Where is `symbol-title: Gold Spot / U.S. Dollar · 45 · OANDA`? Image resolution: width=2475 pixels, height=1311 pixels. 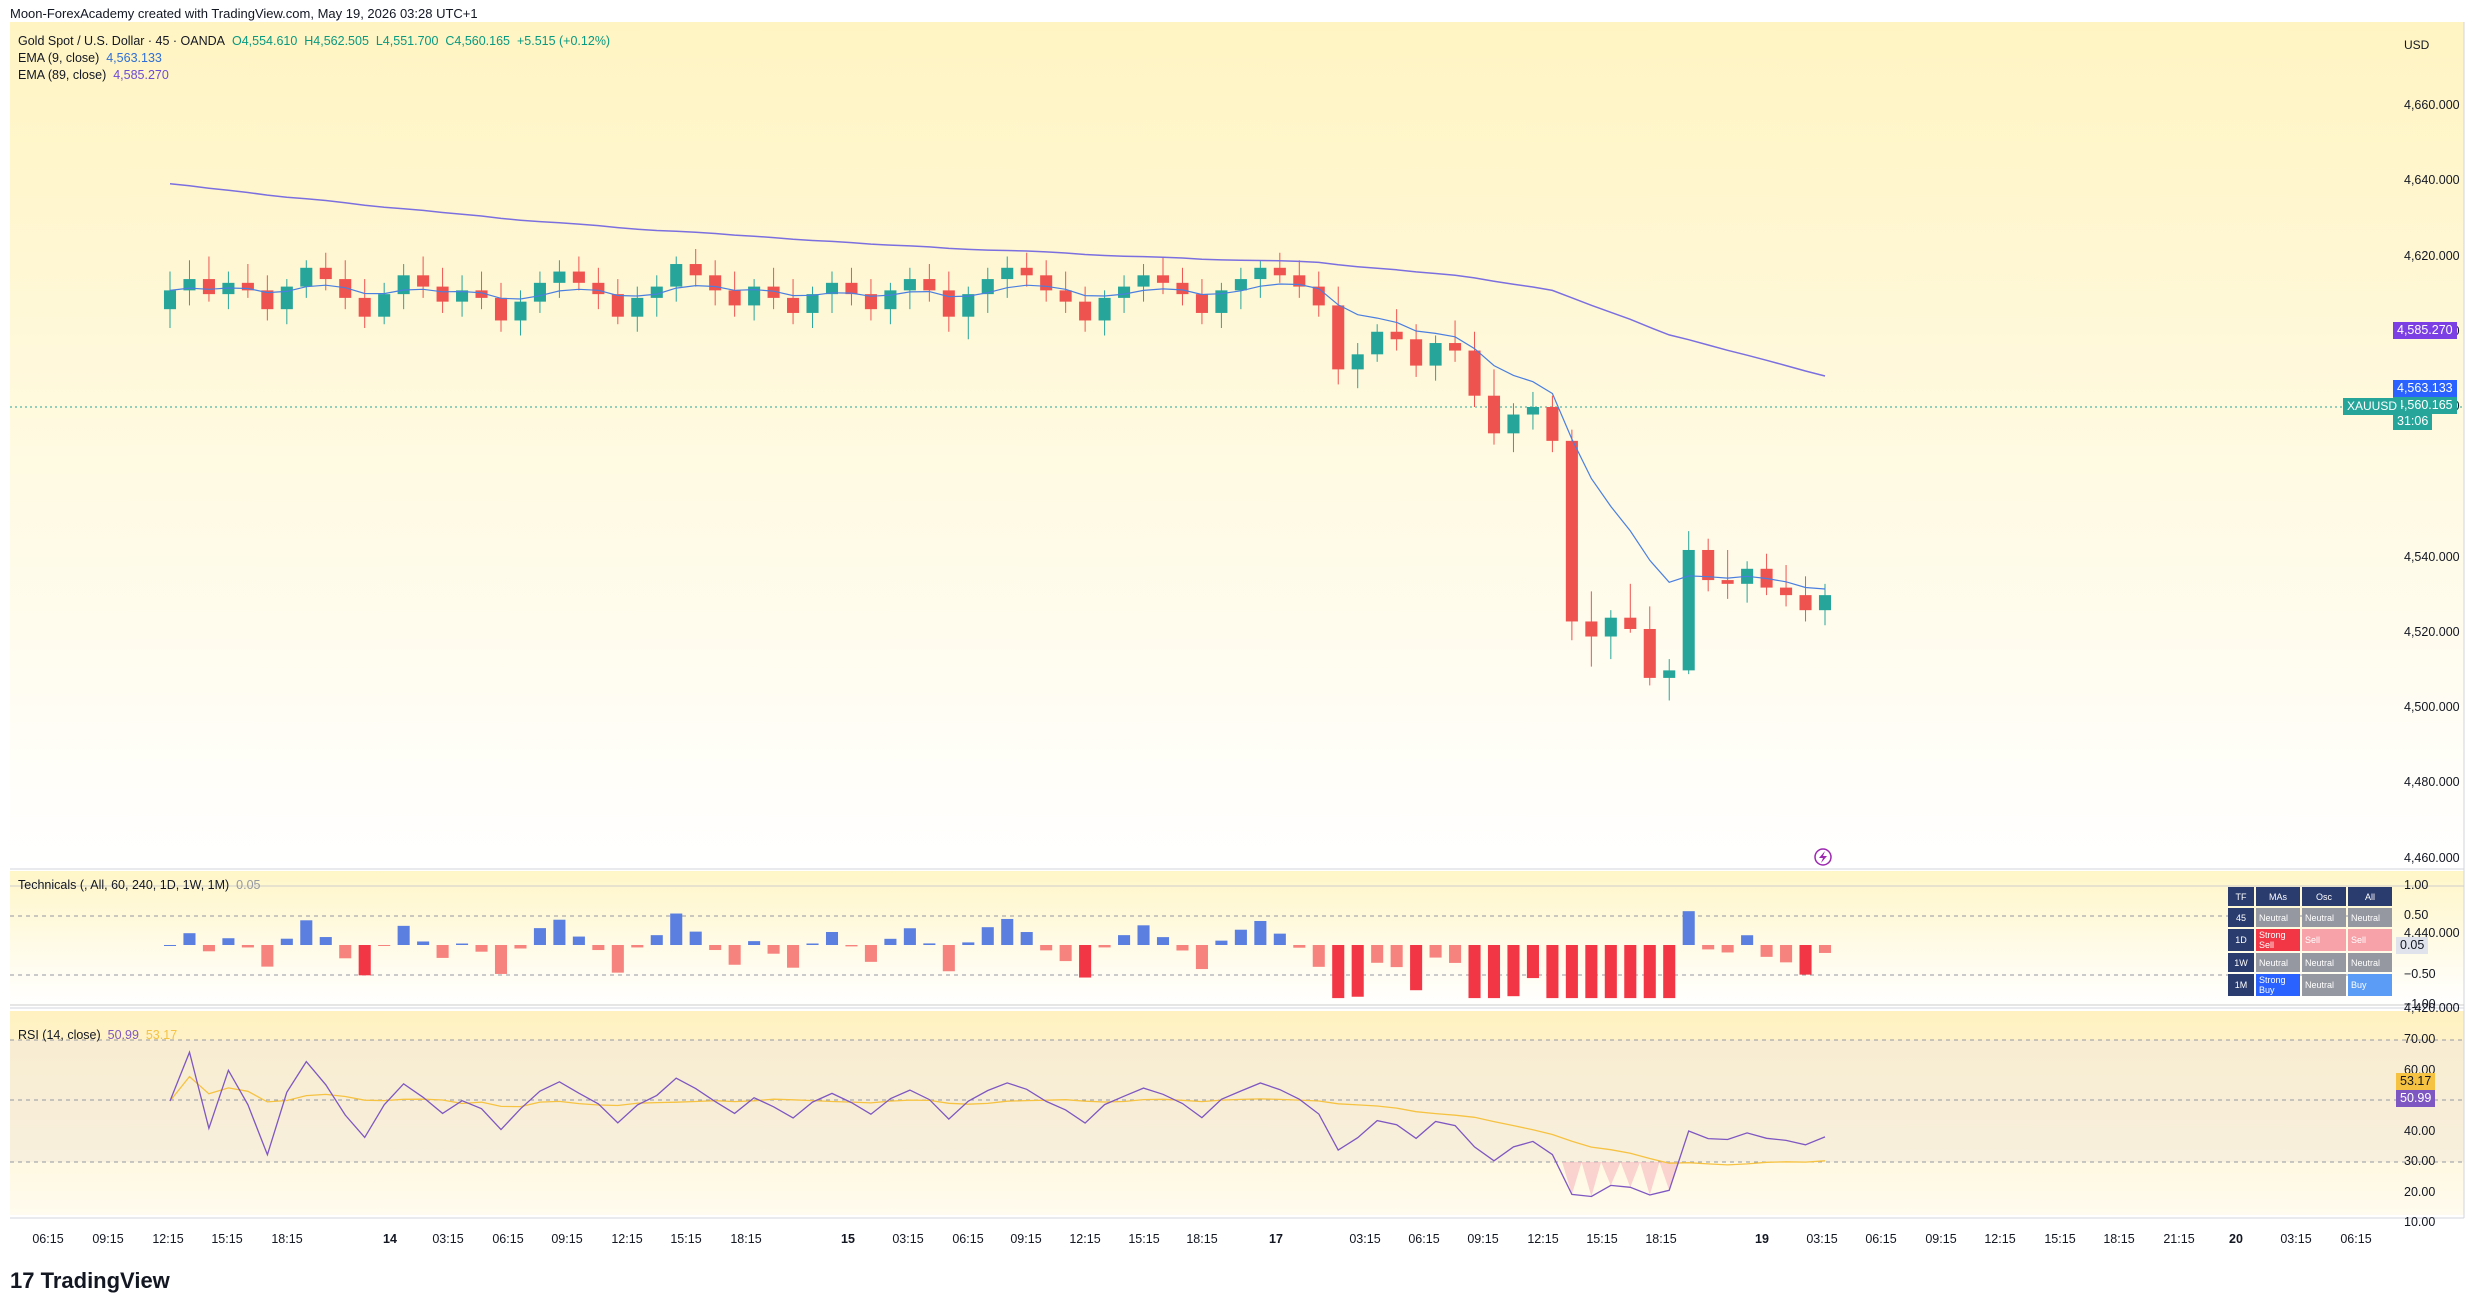 symbol-title: Gold Spot / U.S. Dollar · 45 · OANDA is located at coordinates (122, 41).